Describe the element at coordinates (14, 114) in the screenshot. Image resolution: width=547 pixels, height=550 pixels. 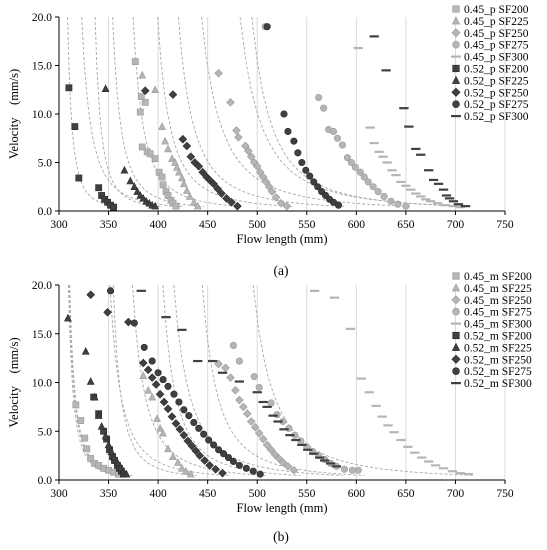
I see `y-axis-title-a: Velocity (mm/s)` at that location.